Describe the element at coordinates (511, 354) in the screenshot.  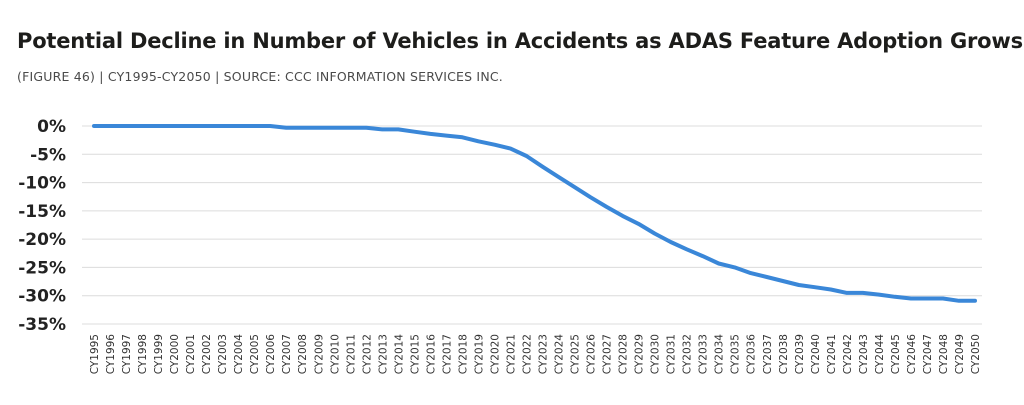
I see `x-tick-label: CY2021` at that location.